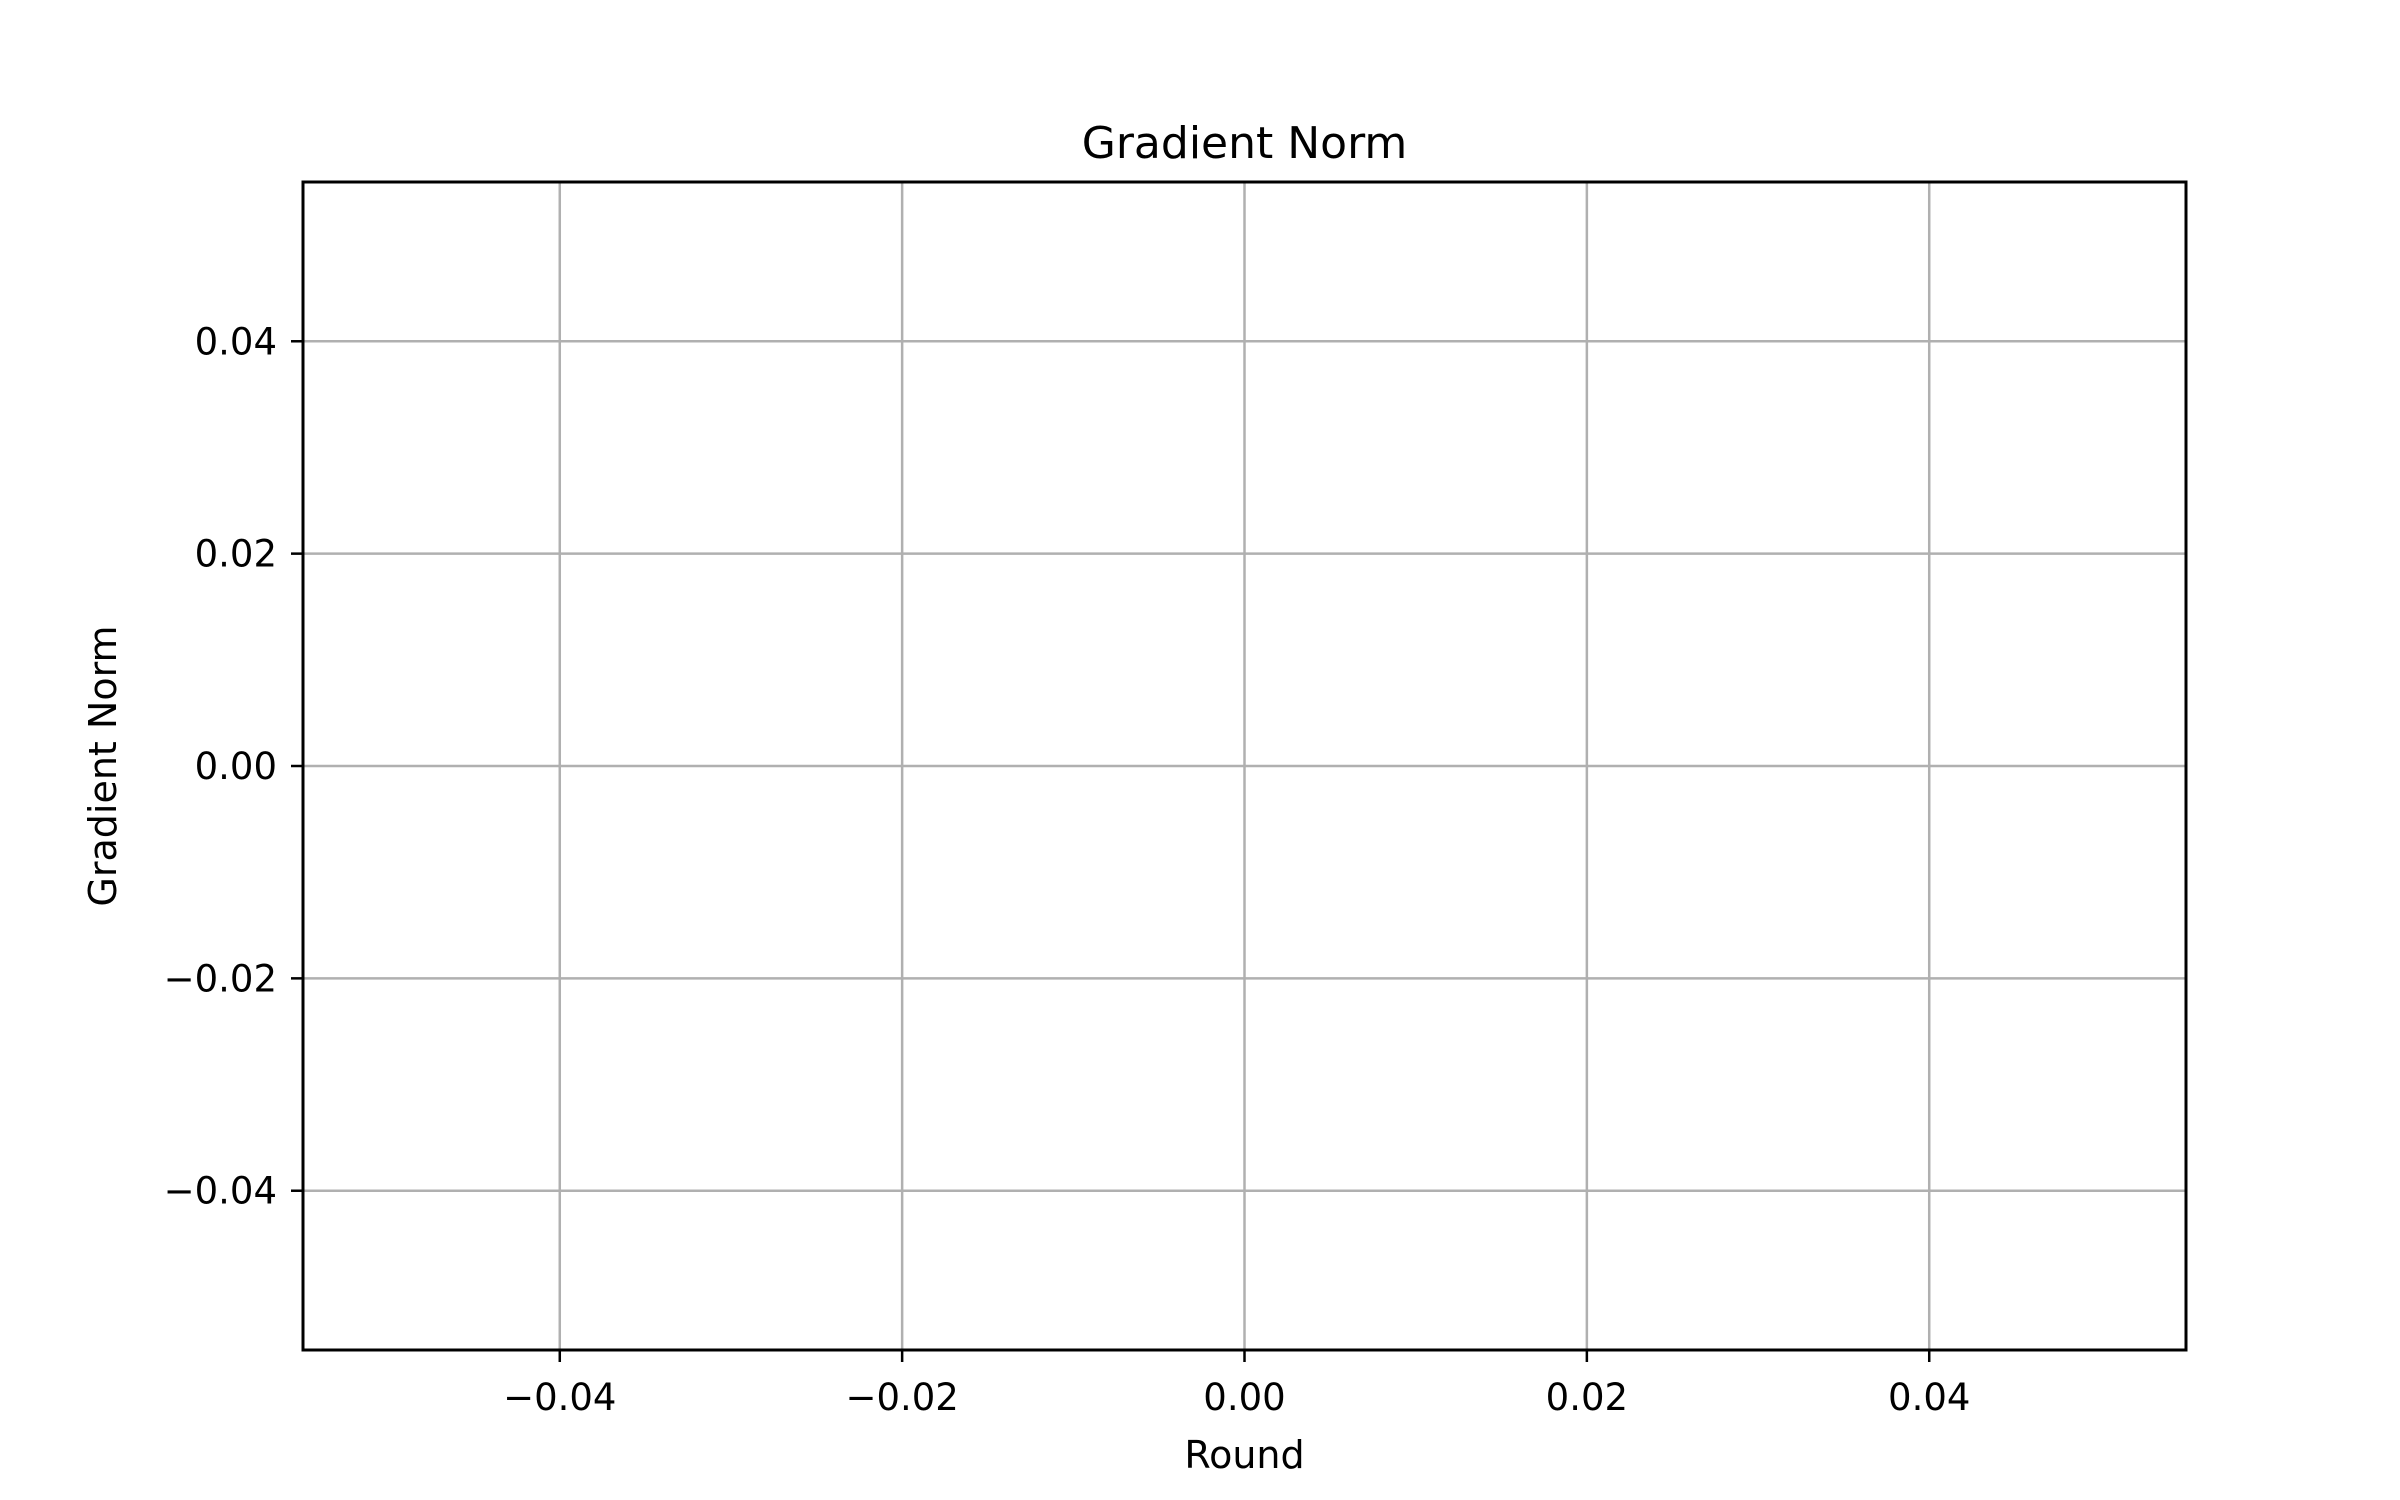 The width and height of the screenshot is (2400, 1500). I want to click on x-axis-label: Round, so click(1244, 1455).